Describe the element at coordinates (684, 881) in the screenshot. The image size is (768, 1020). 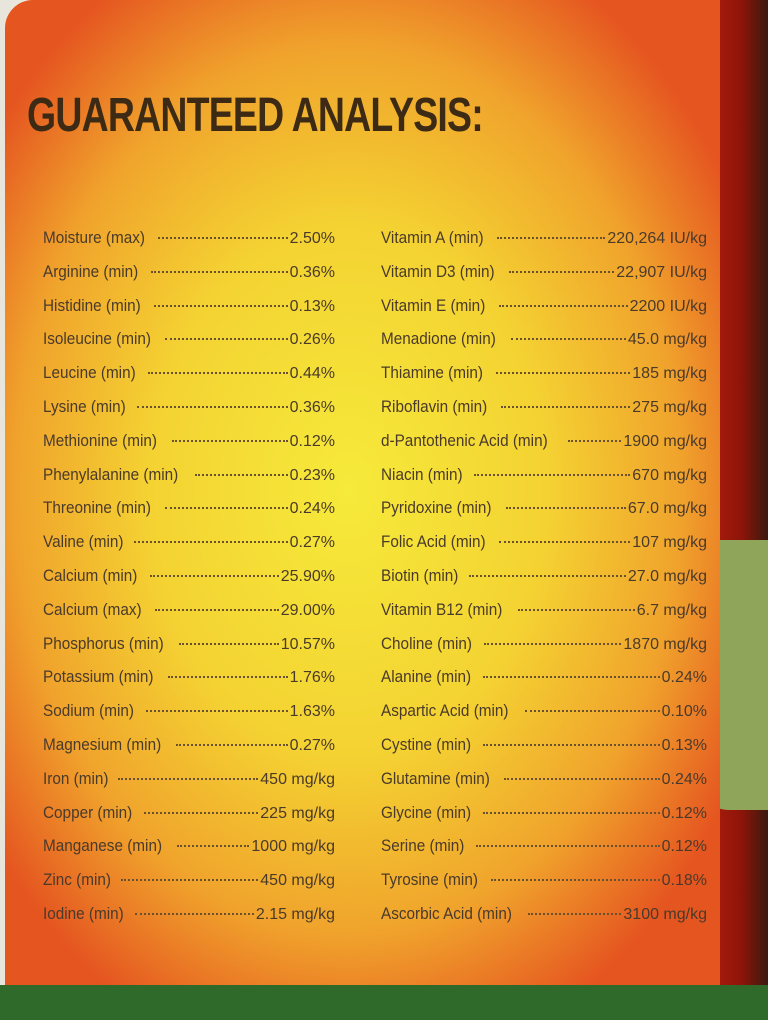
I see `nutrient-value: 0.18%` at that location.